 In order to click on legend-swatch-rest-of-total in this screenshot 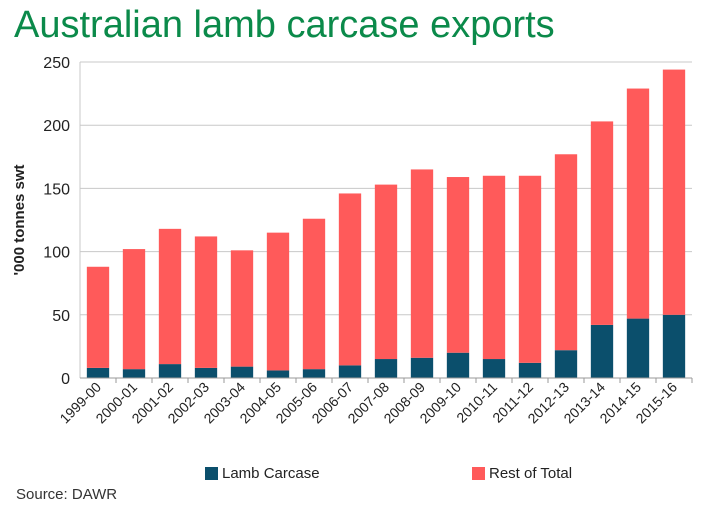, I will do `click(478, 473)`.